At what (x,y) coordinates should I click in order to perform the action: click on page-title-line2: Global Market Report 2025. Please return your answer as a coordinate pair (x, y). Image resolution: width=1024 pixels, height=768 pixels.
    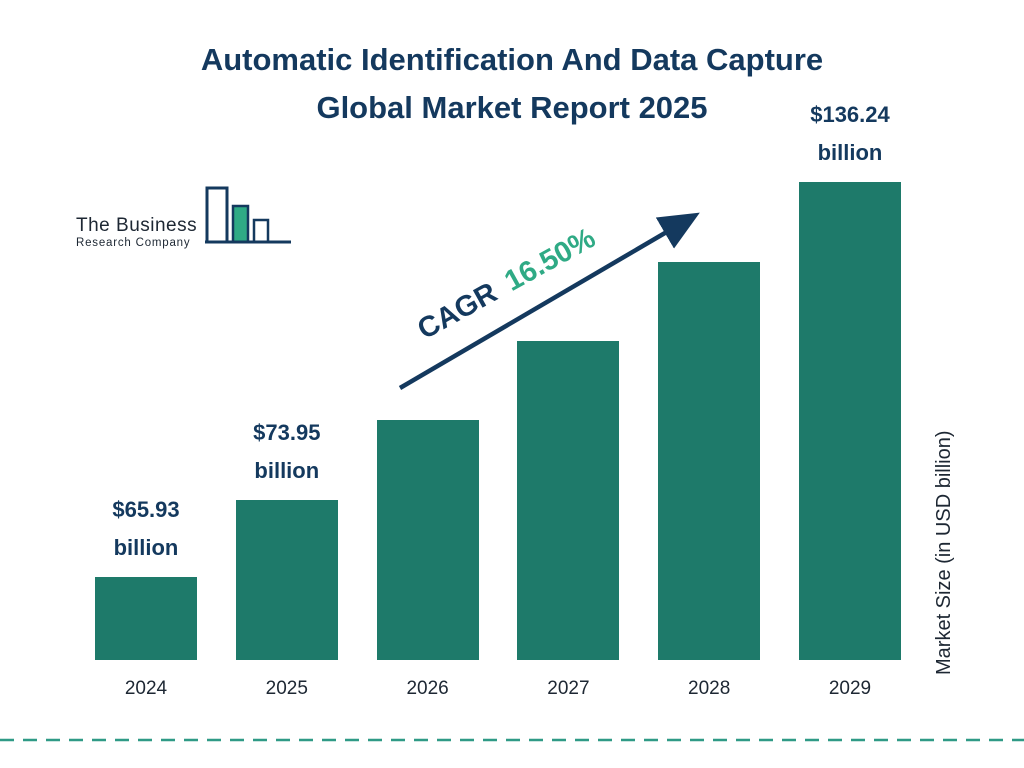
    Looking at the image, I should click on (512, 107).